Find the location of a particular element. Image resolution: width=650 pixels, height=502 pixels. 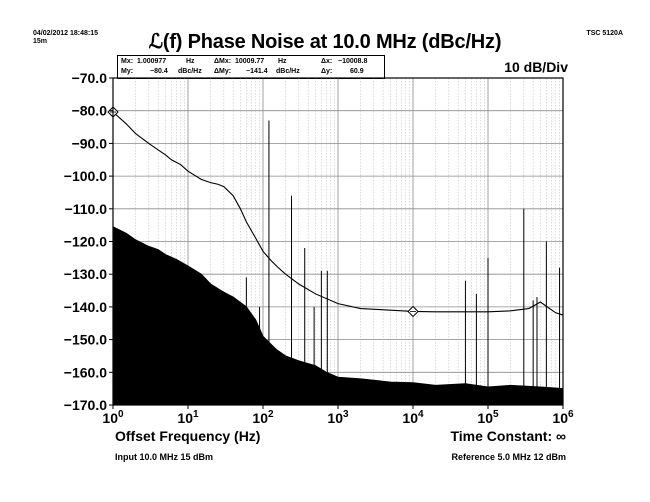

y-tick-label: −110.0 is located at coordinates (86, 209).